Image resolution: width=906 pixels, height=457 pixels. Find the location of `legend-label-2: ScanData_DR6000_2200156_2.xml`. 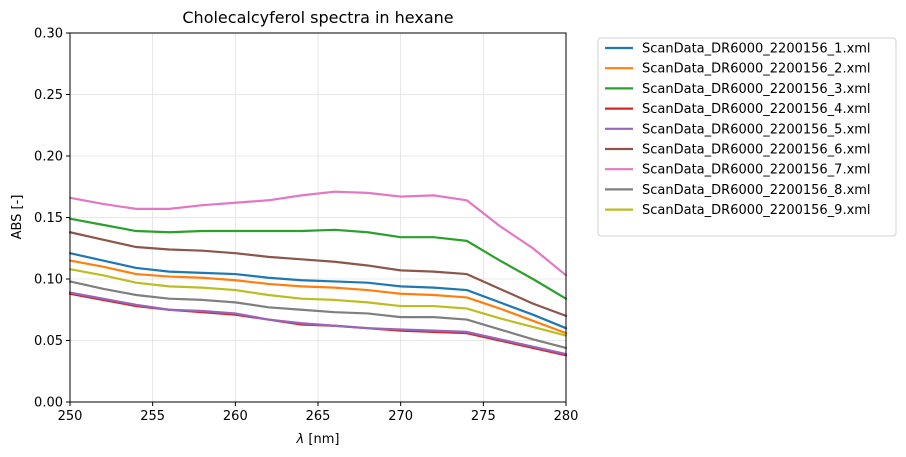

legend-label-2: ScanData_DR6000_2200156_2.xml is located at coordinates (756, 69).